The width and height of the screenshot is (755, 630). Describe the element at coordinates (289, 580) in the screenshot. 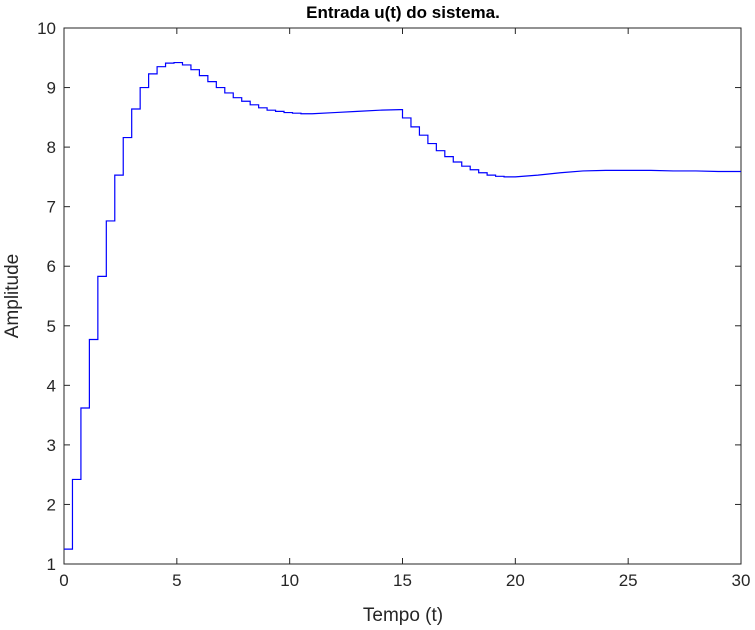

I see `x-tick-label: 10` at that location.